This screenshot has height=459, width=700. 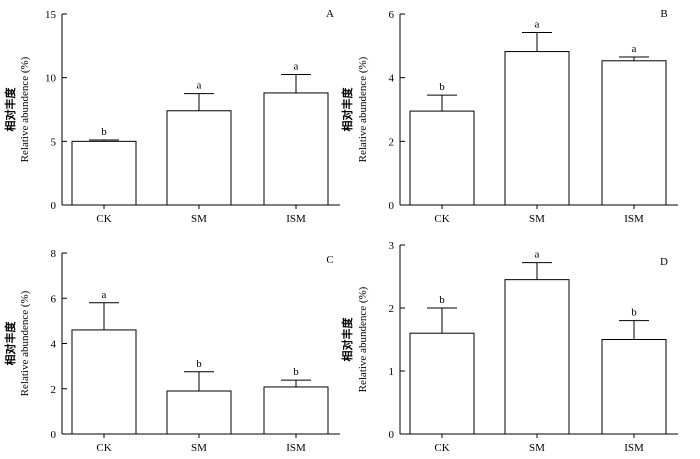 I want to click on panel-letter: B, so click(x=663, y=14).